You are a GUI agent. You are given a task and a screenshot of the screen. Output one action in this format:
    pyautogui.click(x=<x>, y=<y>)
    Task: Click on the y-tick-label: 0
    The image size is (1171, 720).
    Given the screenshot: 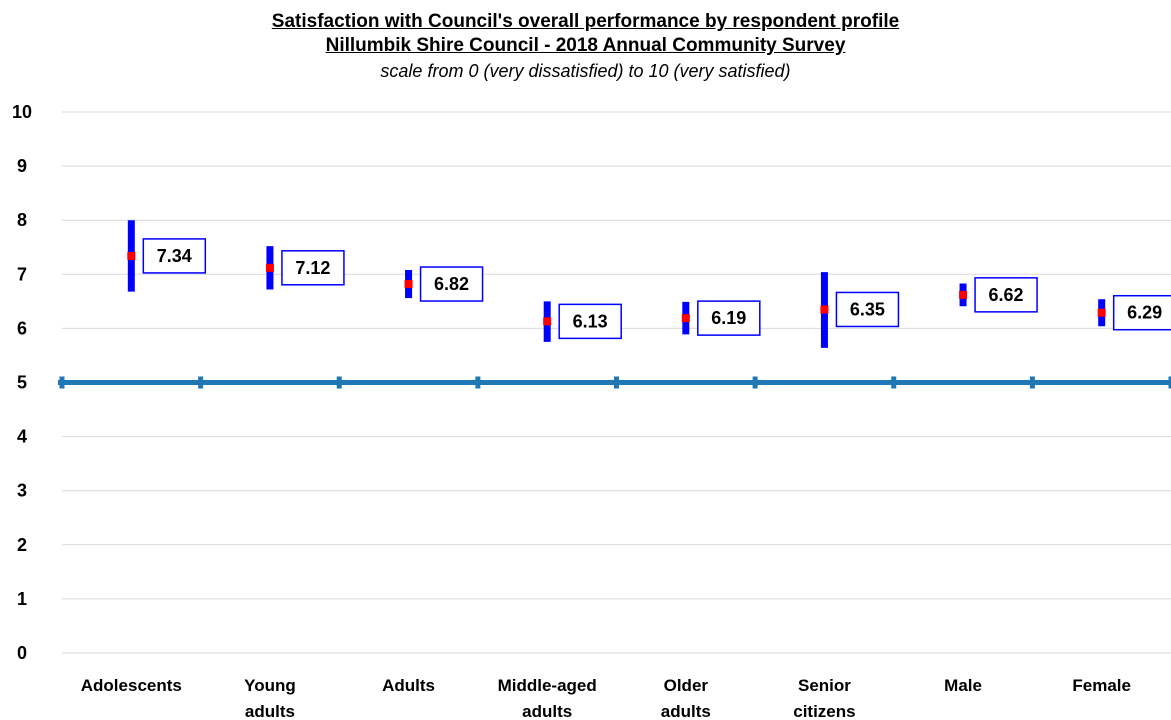 What is the action you would take?
    pyautogui.click(x=22, y=653)
    